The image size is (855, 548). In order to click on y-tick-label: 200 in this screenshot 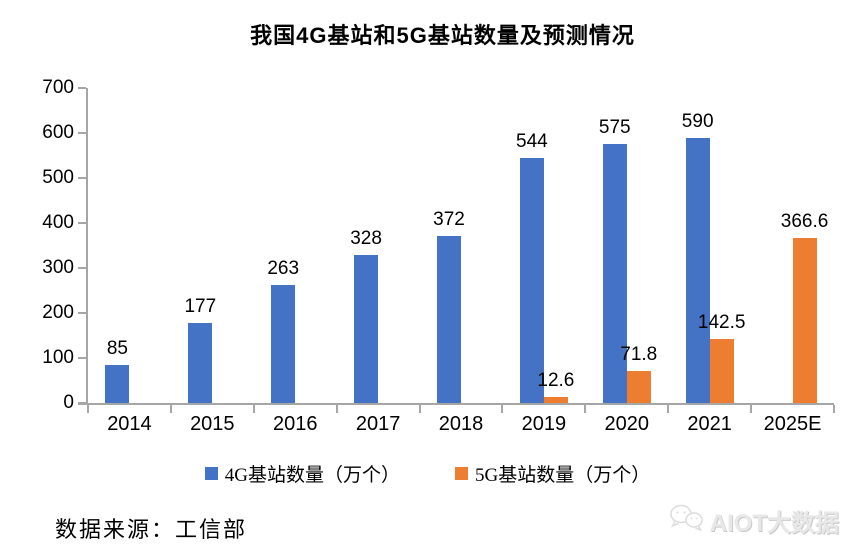, I will do `click(58, 312)`.